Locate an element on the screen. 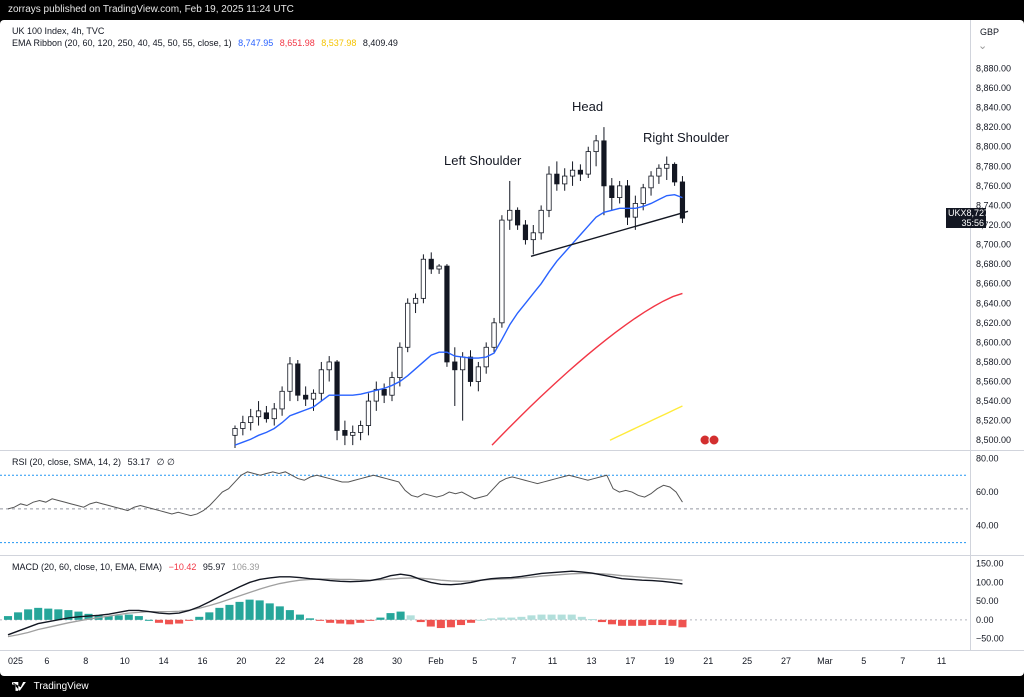 The width and height of the screenshot is (1024, 697). price-tag-symbol: UKX is located at coordinates (957, 213).